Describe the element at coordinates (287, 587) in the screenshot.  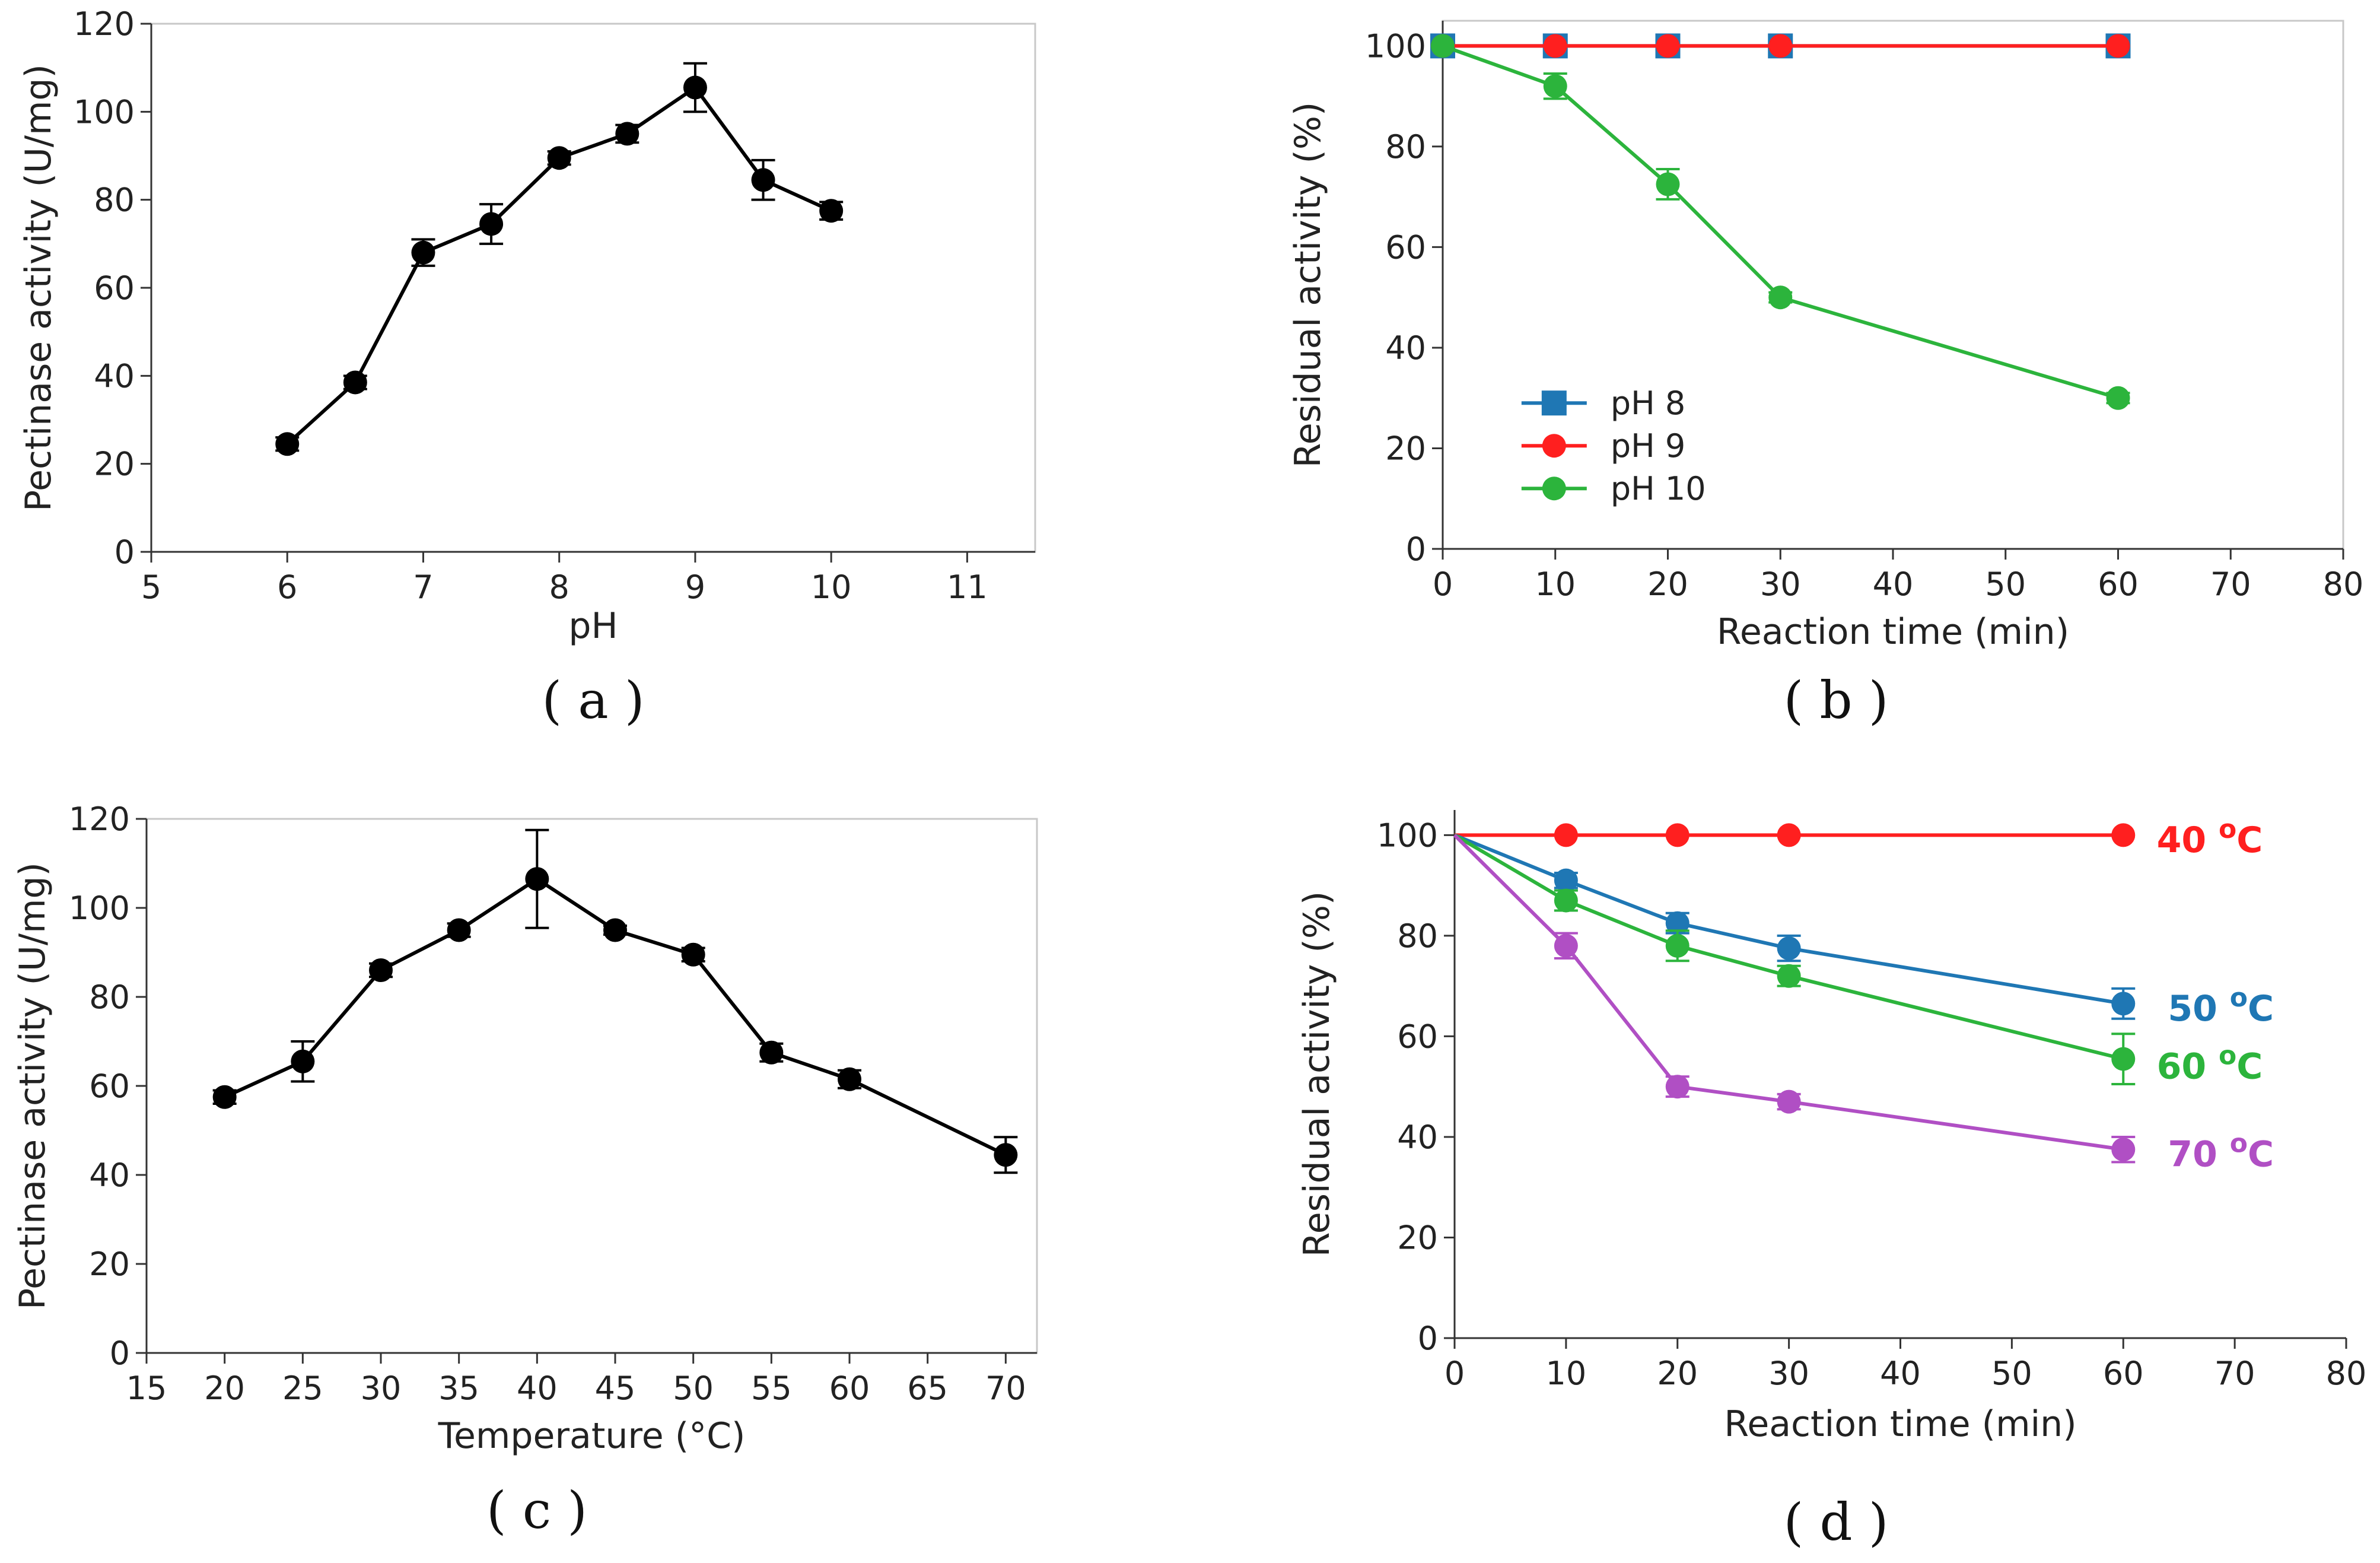
I see `chart-a-x-tick-label: 6` at that location.